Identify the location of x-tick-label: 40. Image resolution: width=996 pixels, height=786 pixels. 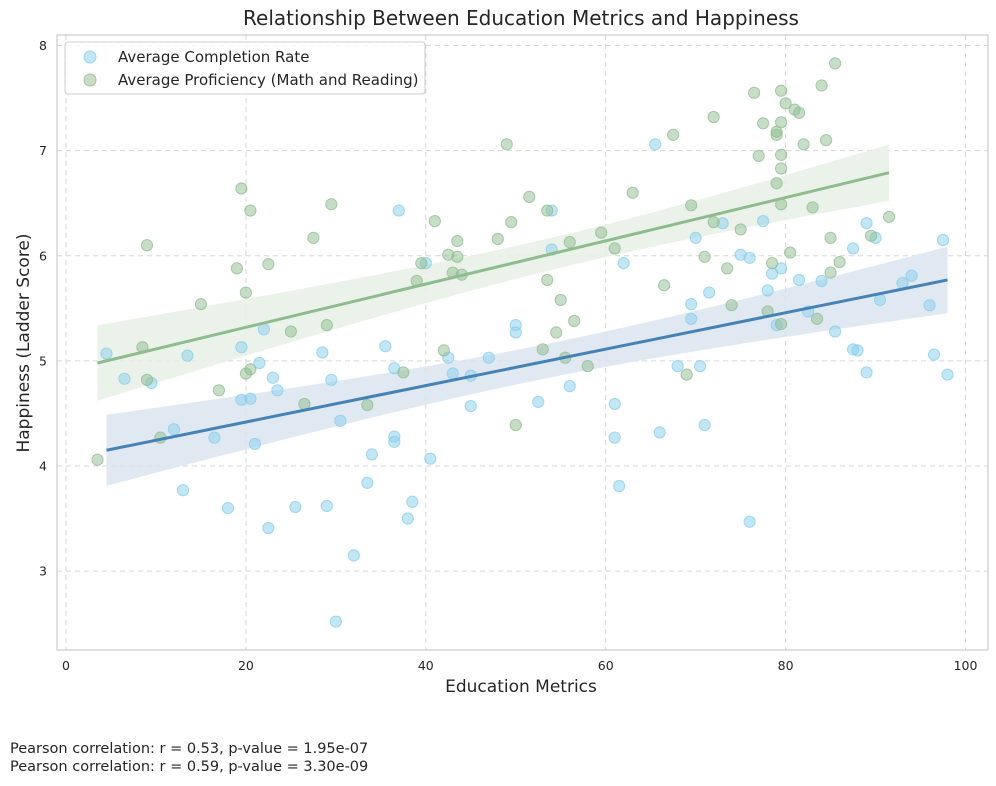
(426, 665).